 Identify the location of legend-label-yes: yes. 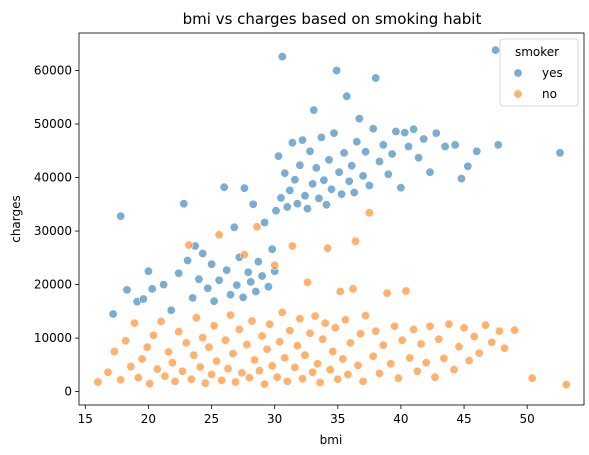
(552, 73).